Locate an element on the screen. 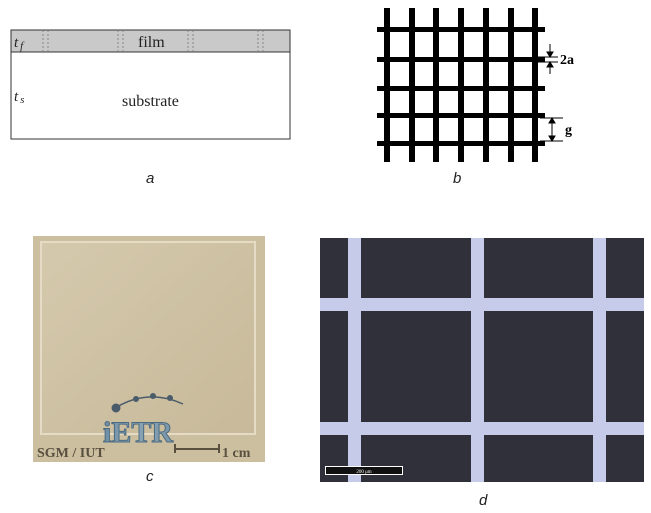 The image size is (651, 513). dimension-2a is located at coordinates (545, 59).